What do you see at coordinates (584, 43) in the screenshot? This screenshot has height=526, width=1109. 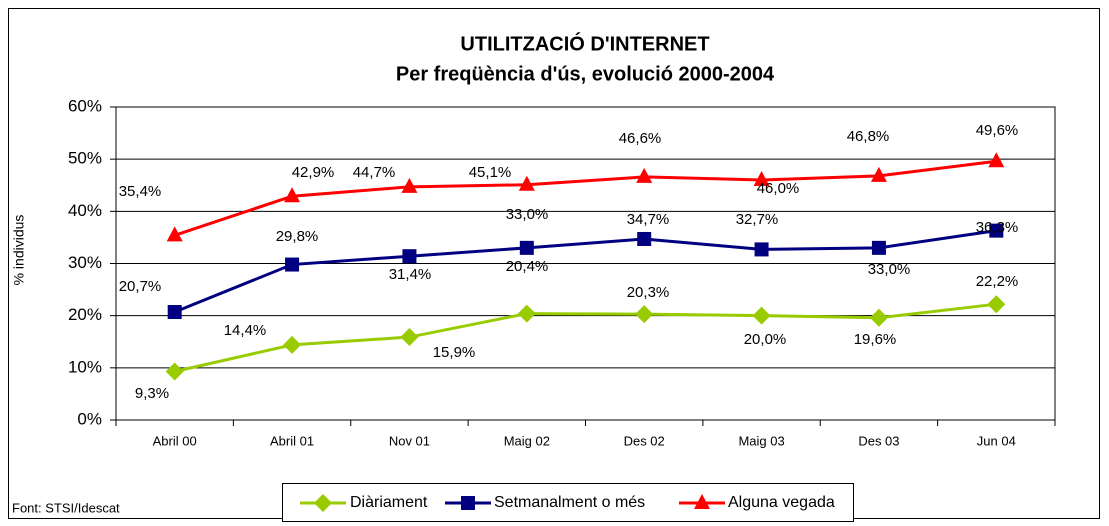 I see `chart-title: UTILITZACIÓ D'INTERNET` at bounding box center [584, 43].